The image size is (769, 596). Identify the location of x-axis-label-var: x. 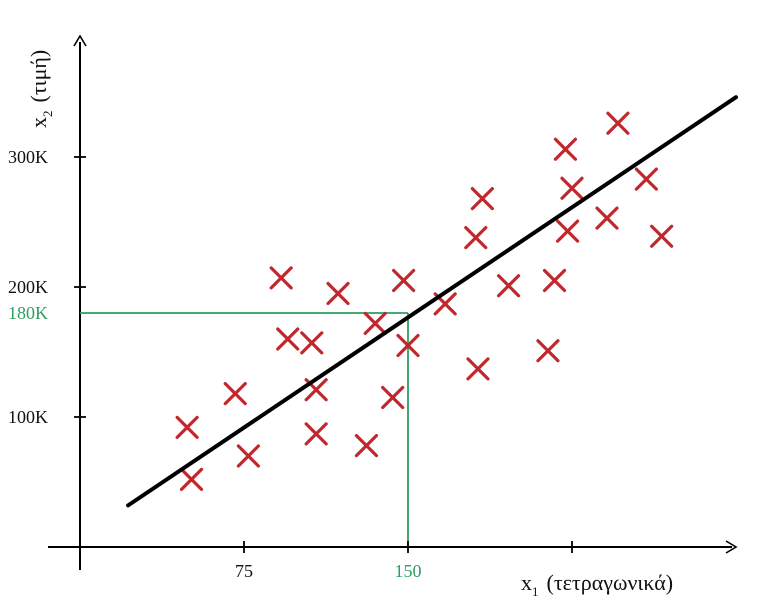
(526, 582).